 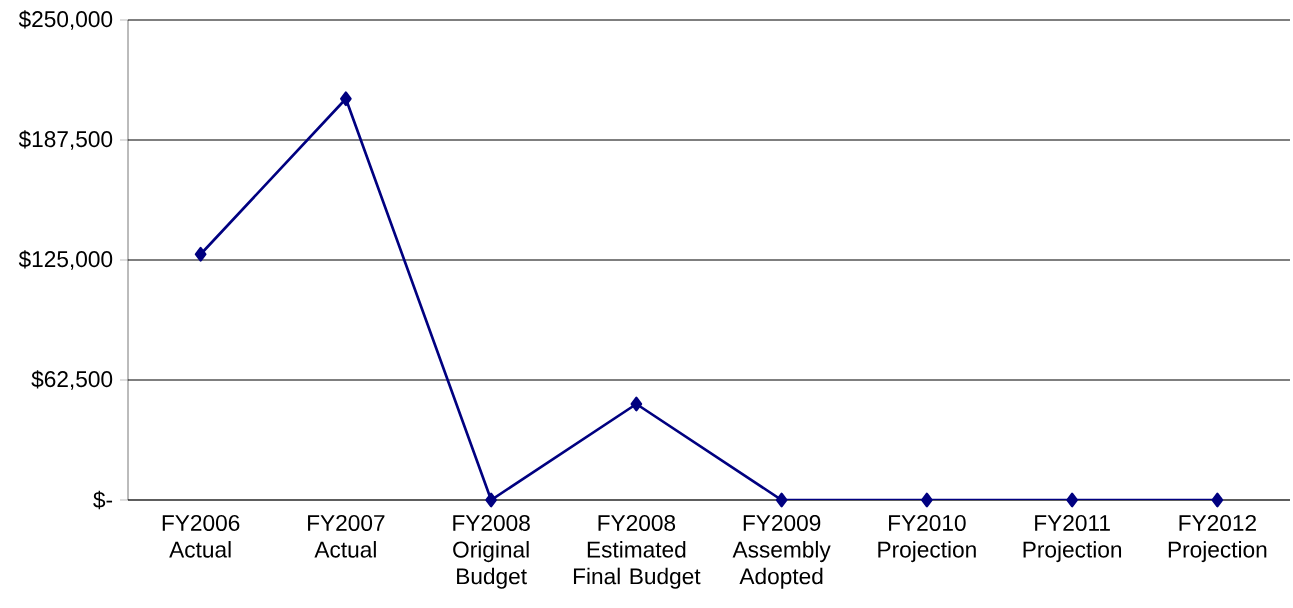 I want to click on x-tick-label: FY2008 Estimated Final Budget, so click(x=637, y=551).